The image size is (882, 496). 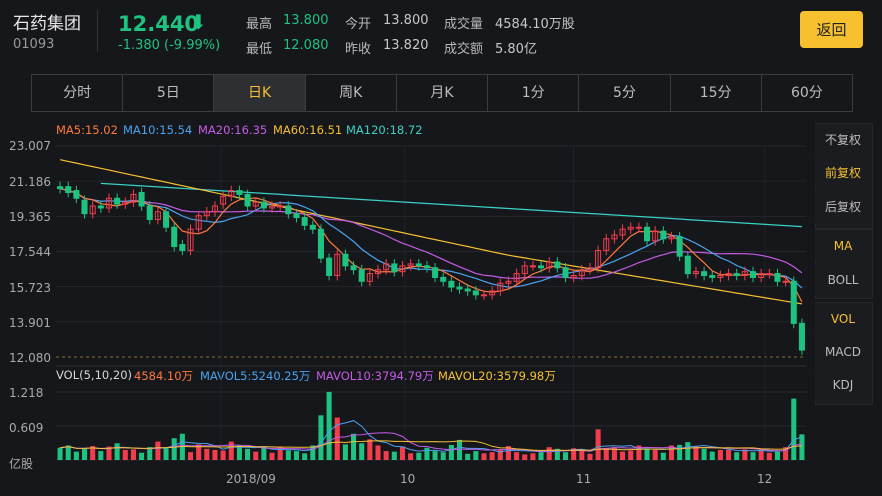 What do you see at coordinates (765, 479) in the screenshot?
I see `x-tick-label: 12` at bounding box center [765, 479].